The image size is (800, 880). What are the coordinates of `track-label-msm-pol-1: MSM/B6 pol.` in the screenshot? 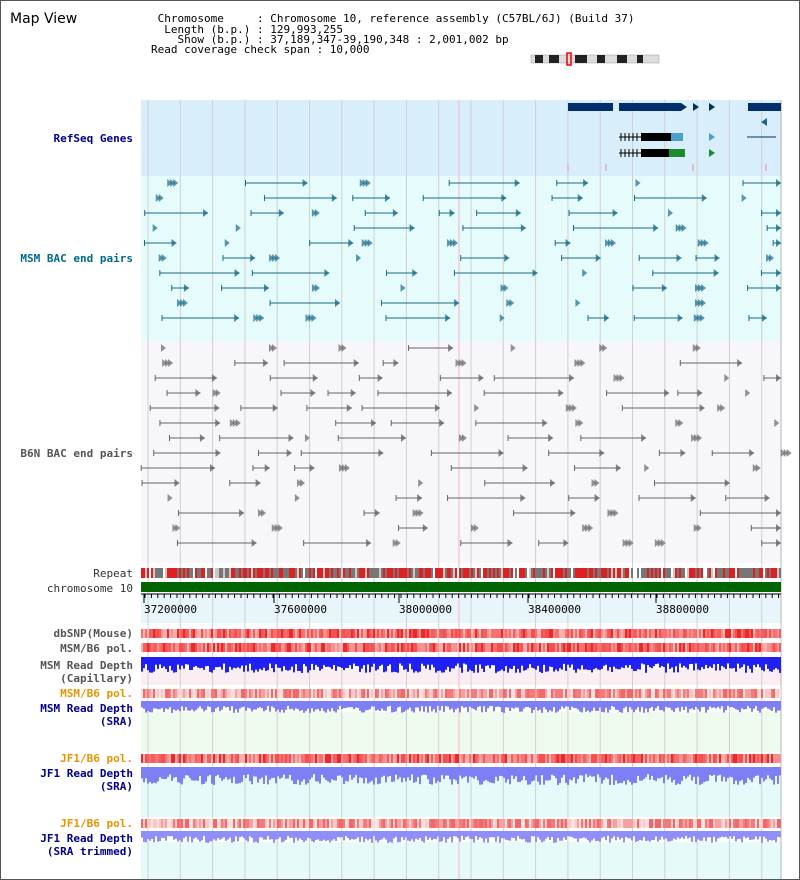 It's located at (96, 648).